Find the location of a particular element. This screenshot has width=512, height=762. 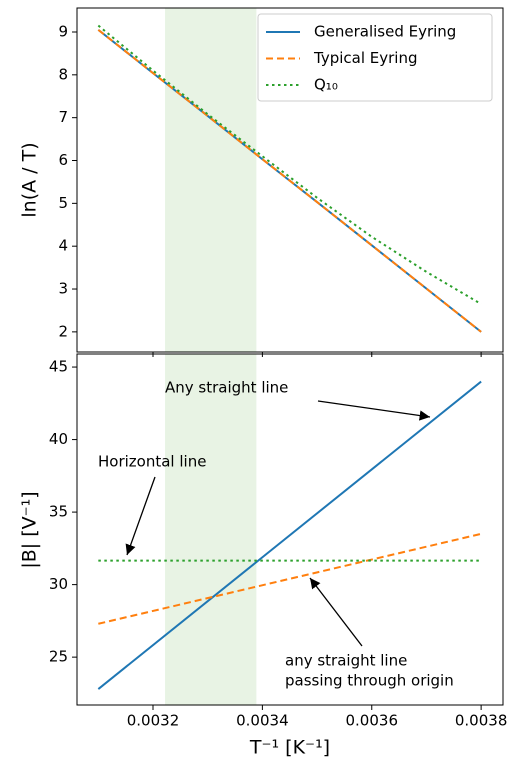

y-tick-label: 30 is located at coordinates (58, 584).